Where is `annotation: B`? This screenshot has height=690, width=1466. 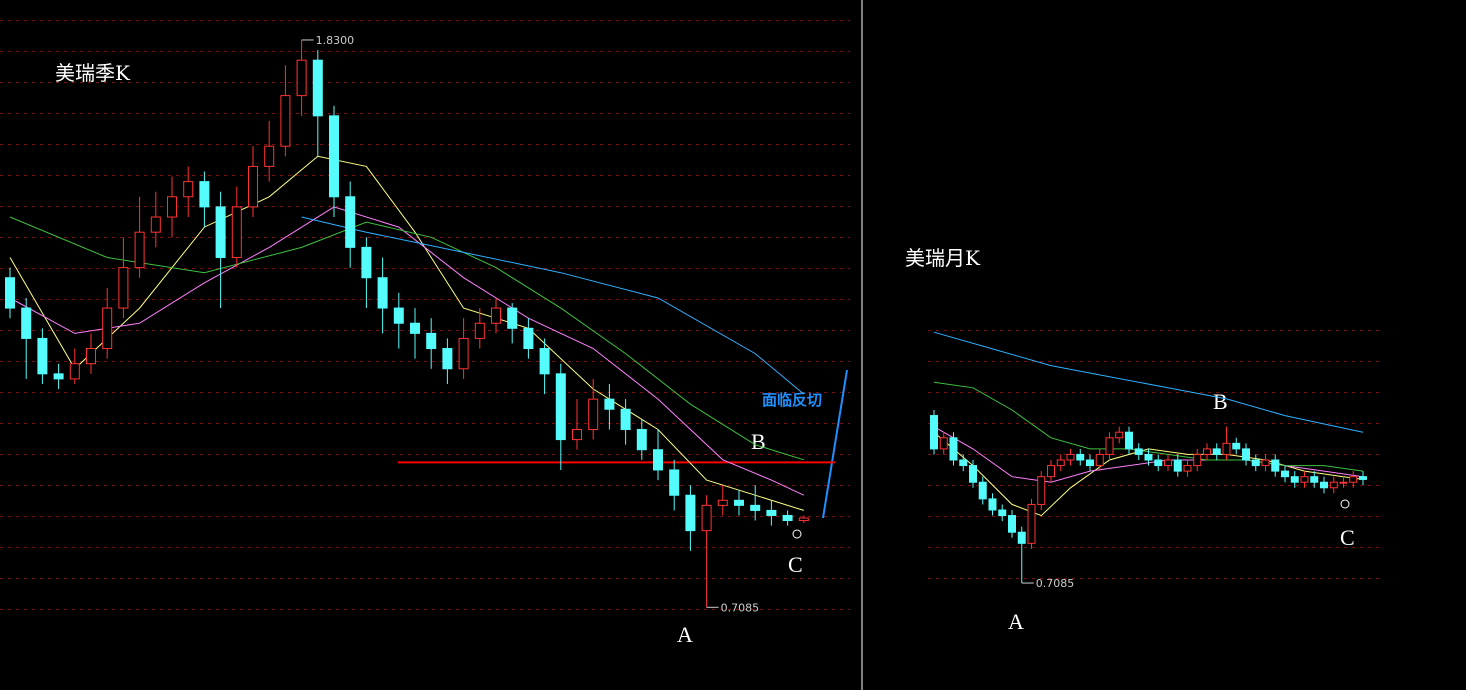
annotation: B is located at coordinates (1220, 401).